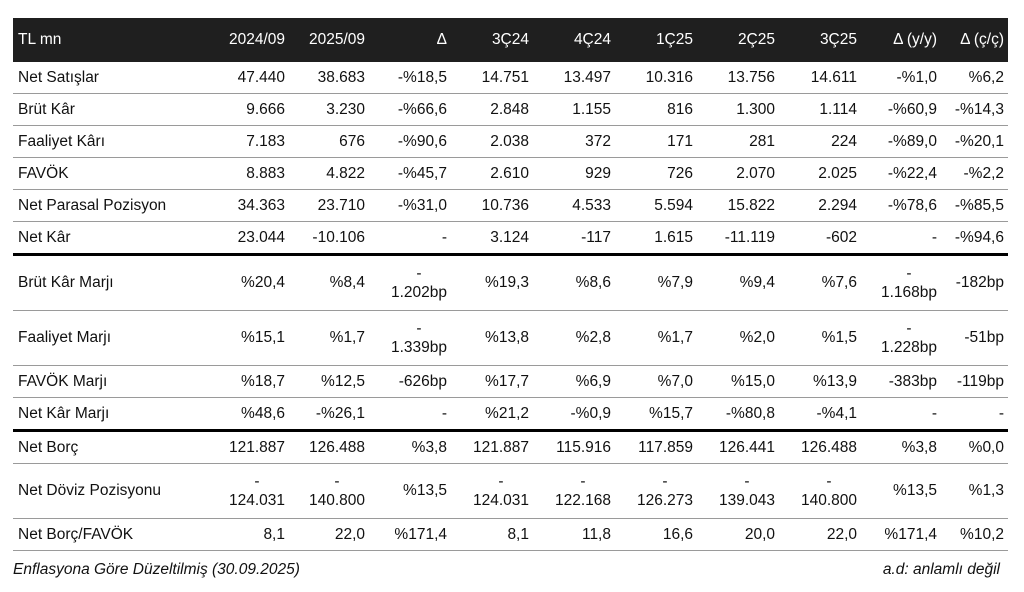 The image size is (1024, 592). What do you see at coordinates (107, 381) in the screenshot?
I see `row-label: FAVÖK Marjı` at bounding box center [107, 381].